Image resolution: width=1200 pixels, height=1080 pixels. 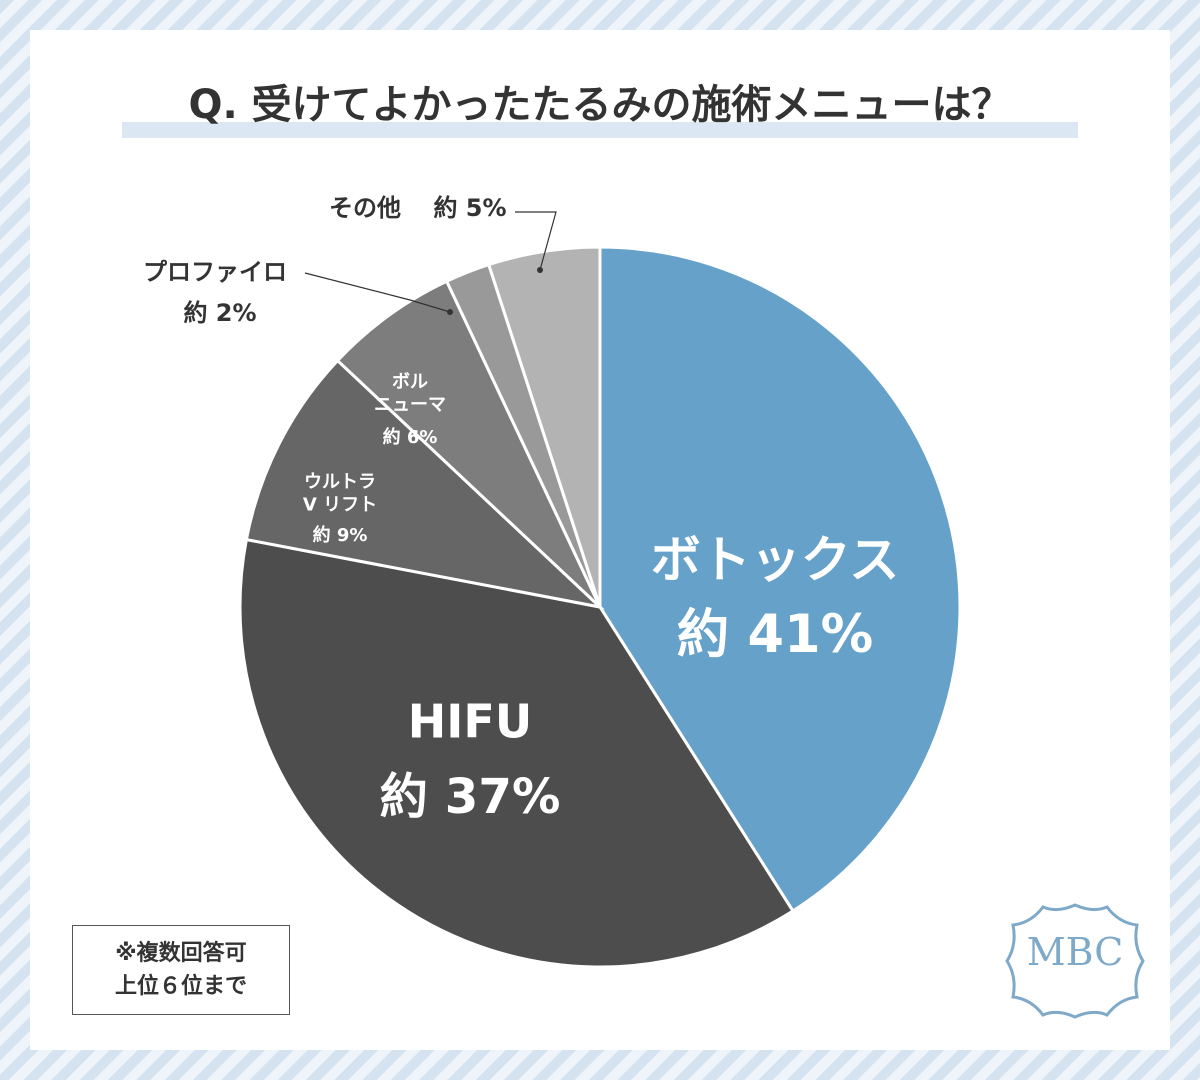 I want to click on value-label: 約 2%, so click(x=220, y=313).